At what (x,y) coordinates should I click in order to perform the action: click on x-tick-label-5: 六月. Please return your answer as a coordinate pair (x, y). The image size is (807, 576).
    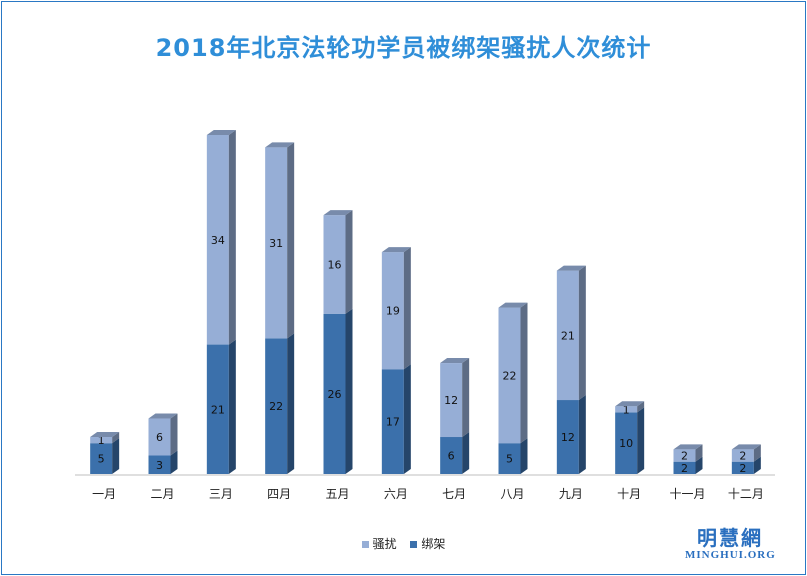
    Looking at the image, I should click on (396, 494).